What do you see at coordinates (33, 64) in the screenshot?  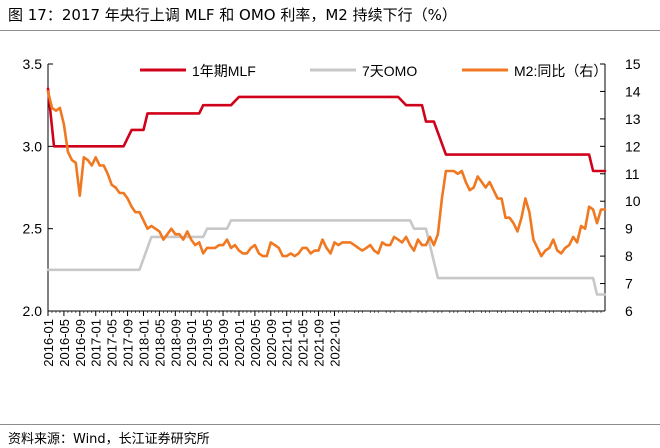 I see `left-tick-label: 3.5` at bounding box center [33, 64].